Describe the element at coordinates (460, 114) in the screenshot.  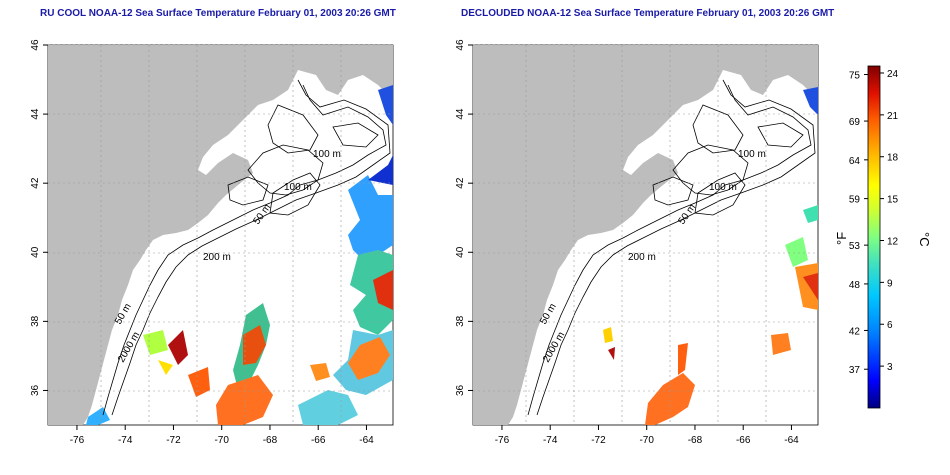
I see `right-lat-tick-label: 44` at that location.